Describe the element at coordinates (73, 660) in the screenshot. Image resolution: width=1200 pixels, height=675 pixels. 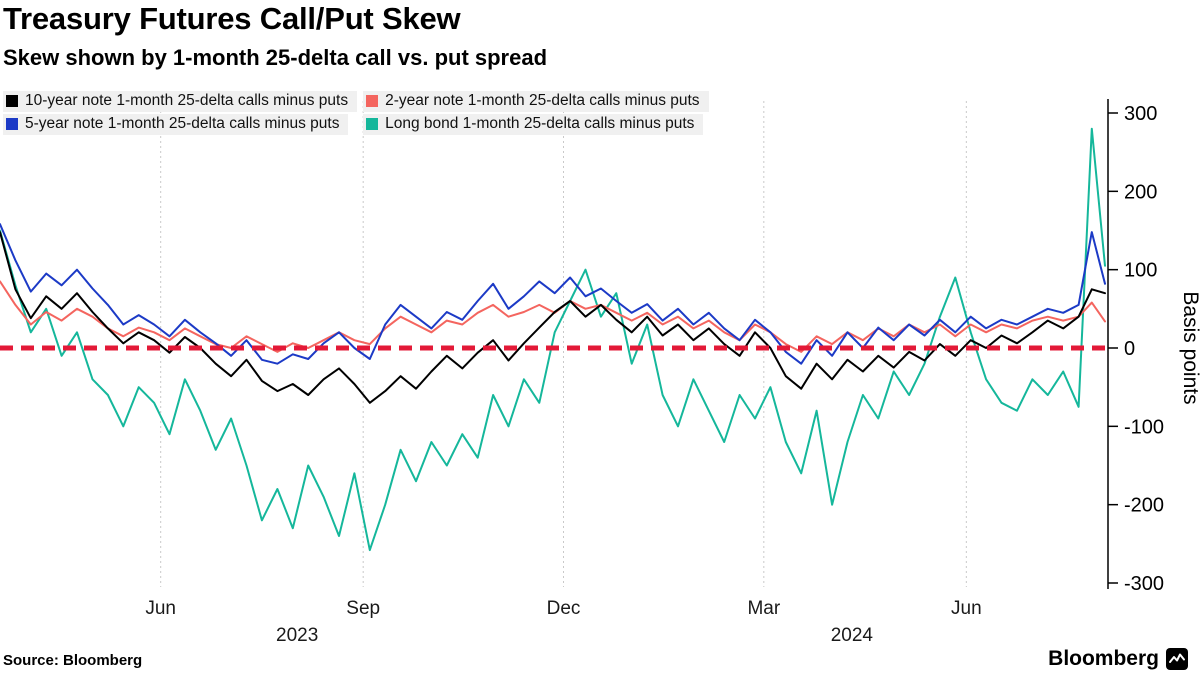
I see `source-label: Source: Bloomberg` at that location.